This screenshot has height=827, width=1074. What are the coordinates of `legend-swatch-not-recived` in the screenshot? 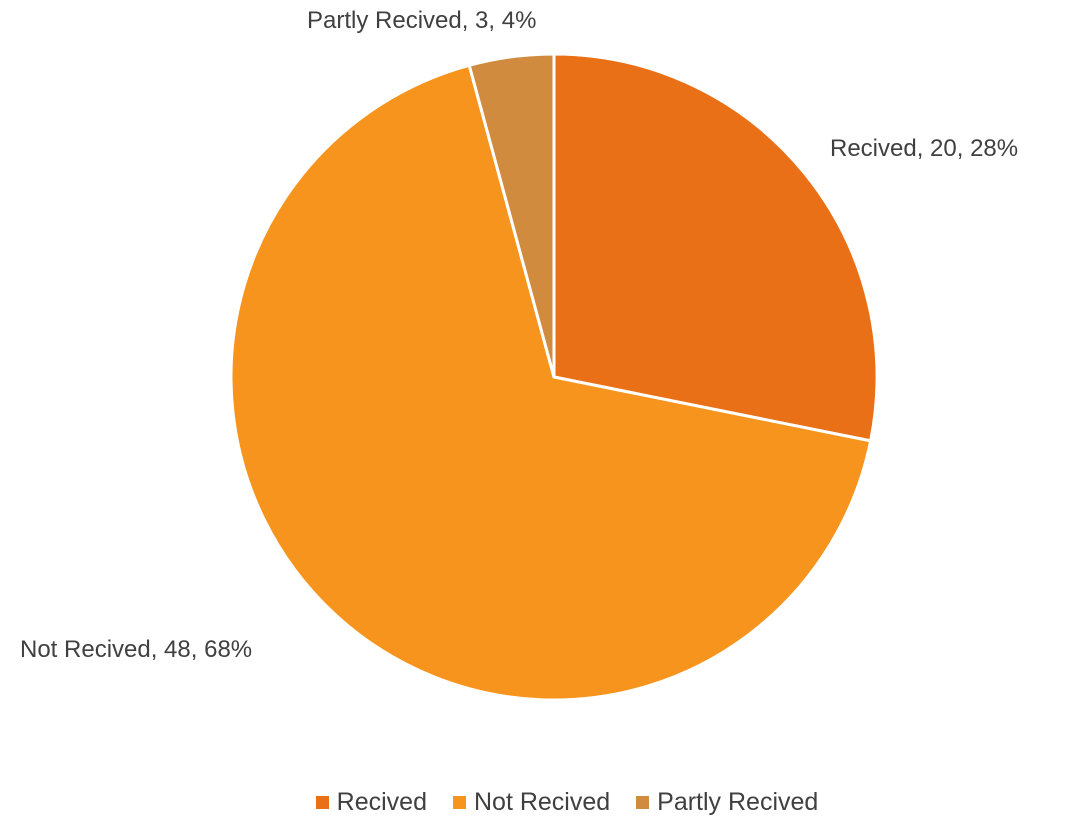 It's located at (459, 802).